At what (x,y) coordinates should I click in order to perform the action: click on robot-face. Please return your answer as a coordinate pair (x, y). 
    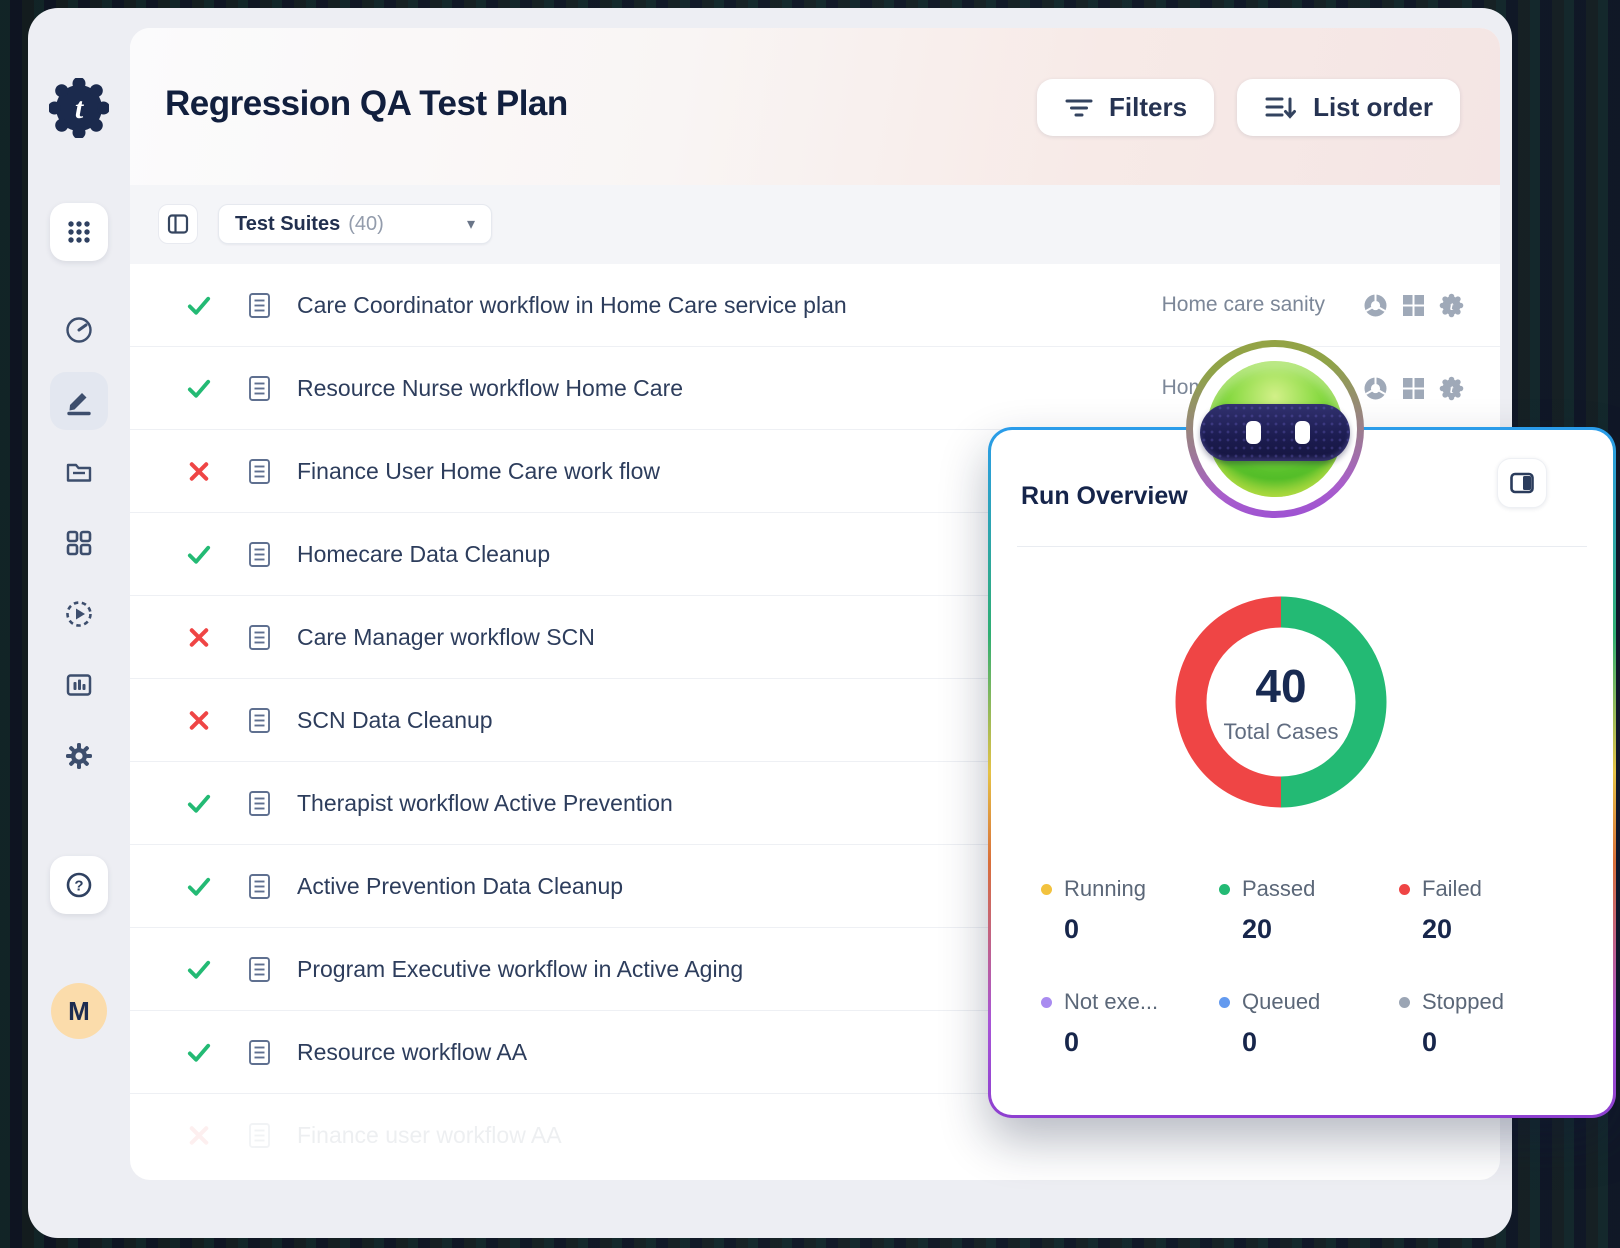
    Looking at the image, I should click on (1275, 429).